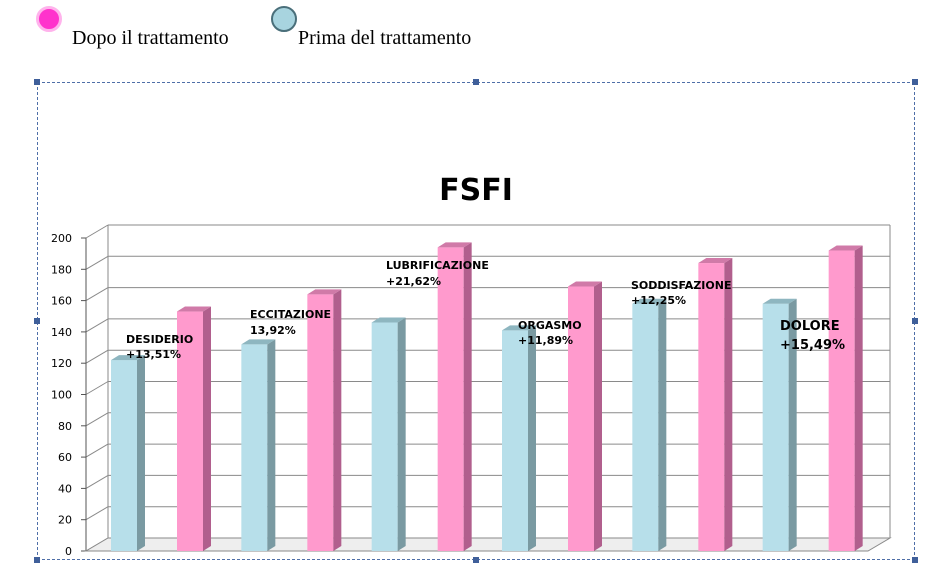 The width and height of the screenshot is (941, 586). What do you see at coordinates (61, 269) in the screenshot?
I see `y-tick-label: 180` at bounding box center [61, 269].